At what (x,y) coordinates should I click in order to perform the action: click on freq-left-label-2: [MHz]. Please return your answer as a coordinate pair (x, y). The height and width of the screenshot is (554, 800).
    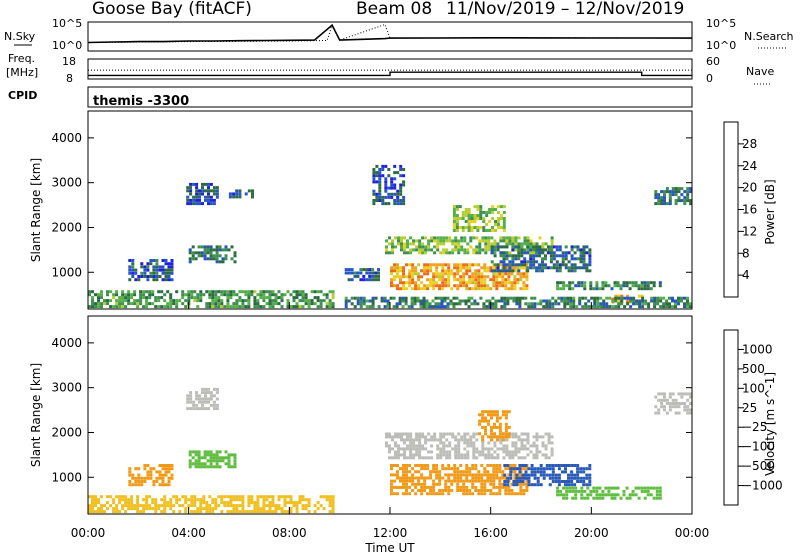
    Looking at the image, I should click on (22, 72).